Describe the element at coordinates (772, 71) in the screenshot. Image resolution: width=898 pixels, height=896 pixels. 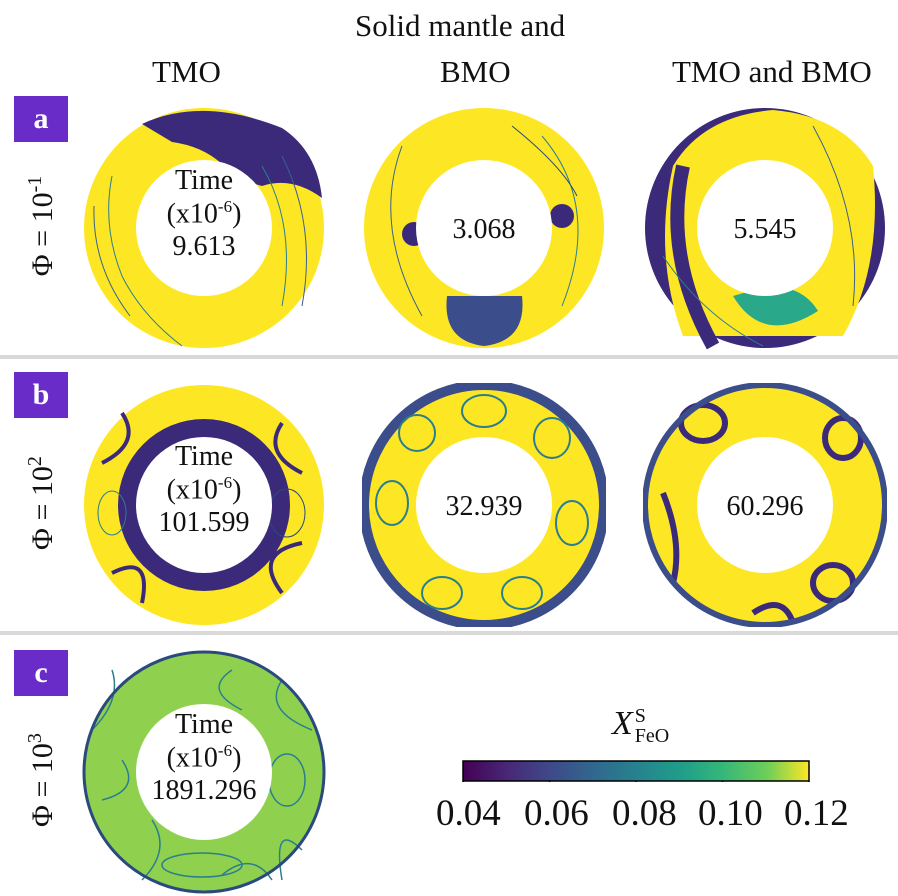
I see `column-header-tmo-and-bmo: TMO and BMO` at that location.